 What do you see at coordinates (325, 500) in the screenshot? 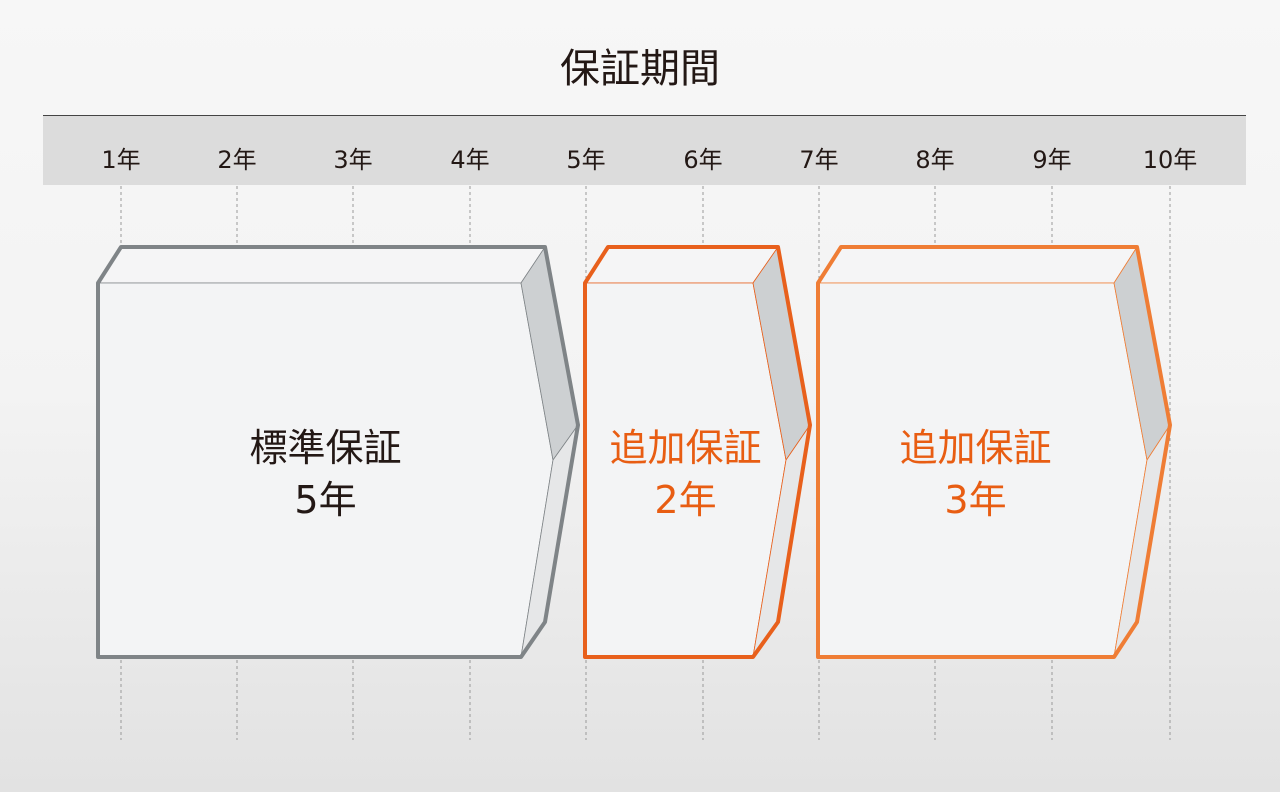
I see `block-duration: 5年` at bounding box center [325, 500].